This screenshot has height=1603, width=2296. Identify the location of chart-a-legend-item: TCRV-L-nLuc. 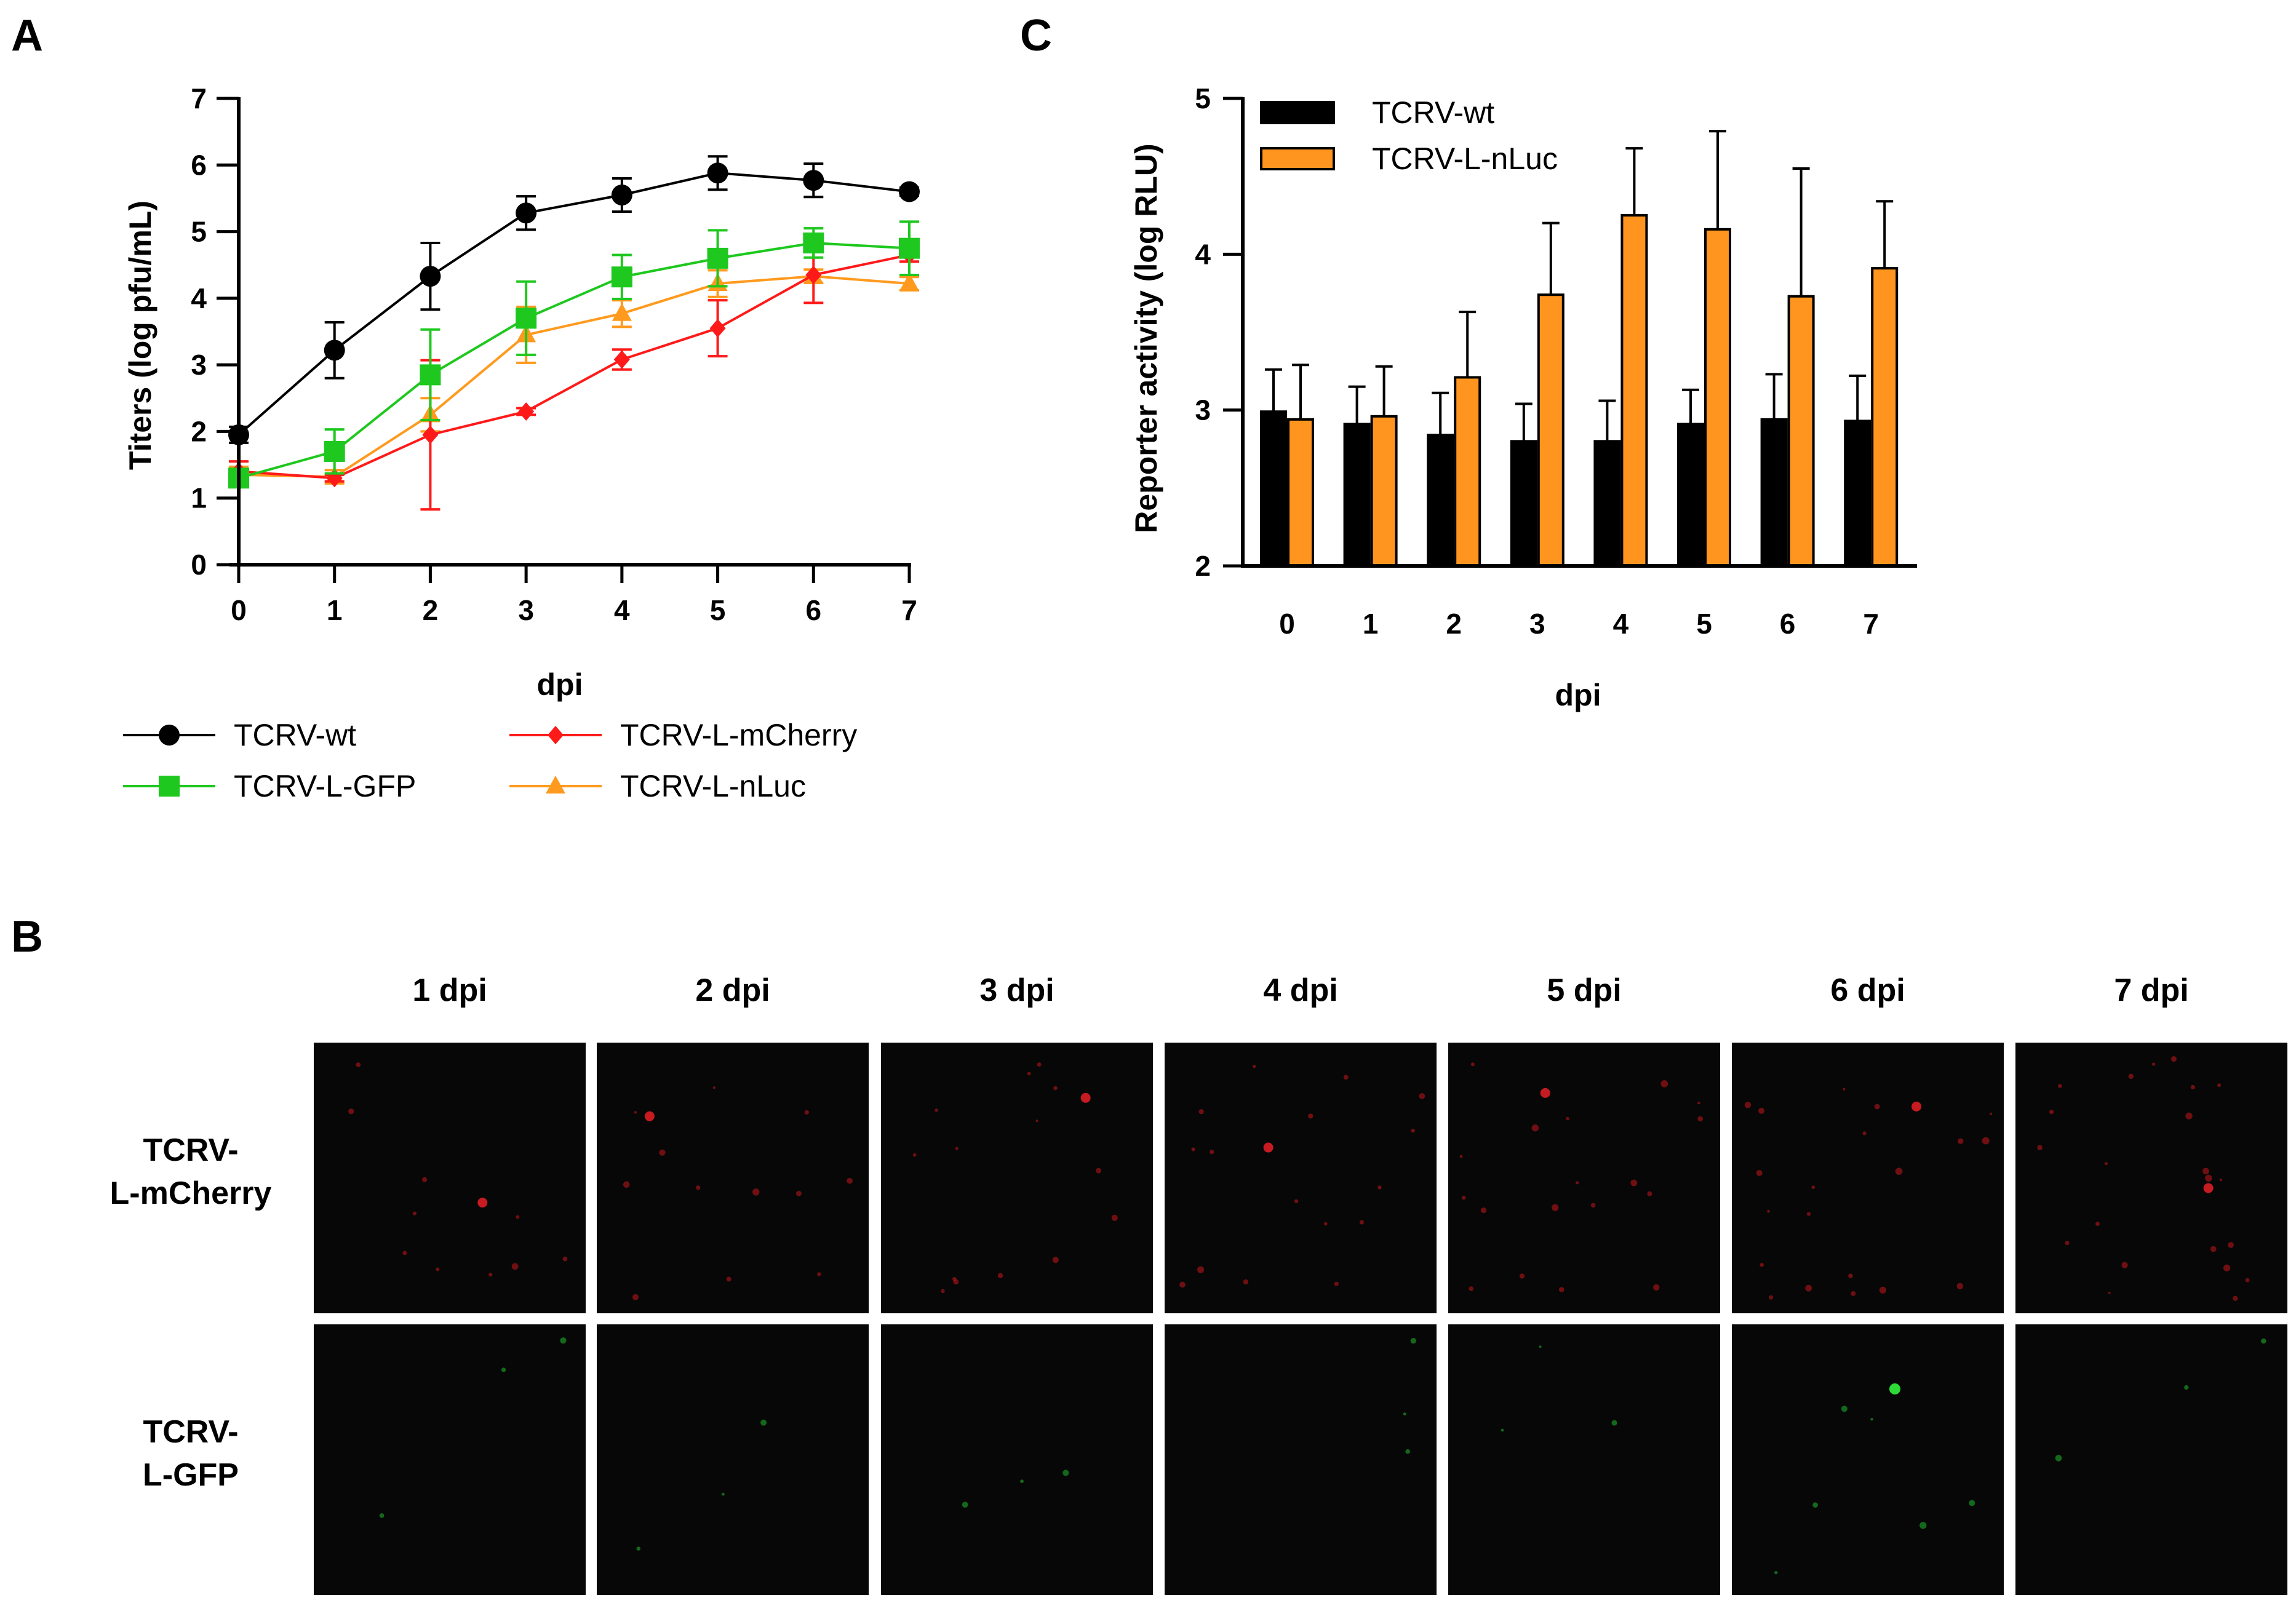
(657, 786).